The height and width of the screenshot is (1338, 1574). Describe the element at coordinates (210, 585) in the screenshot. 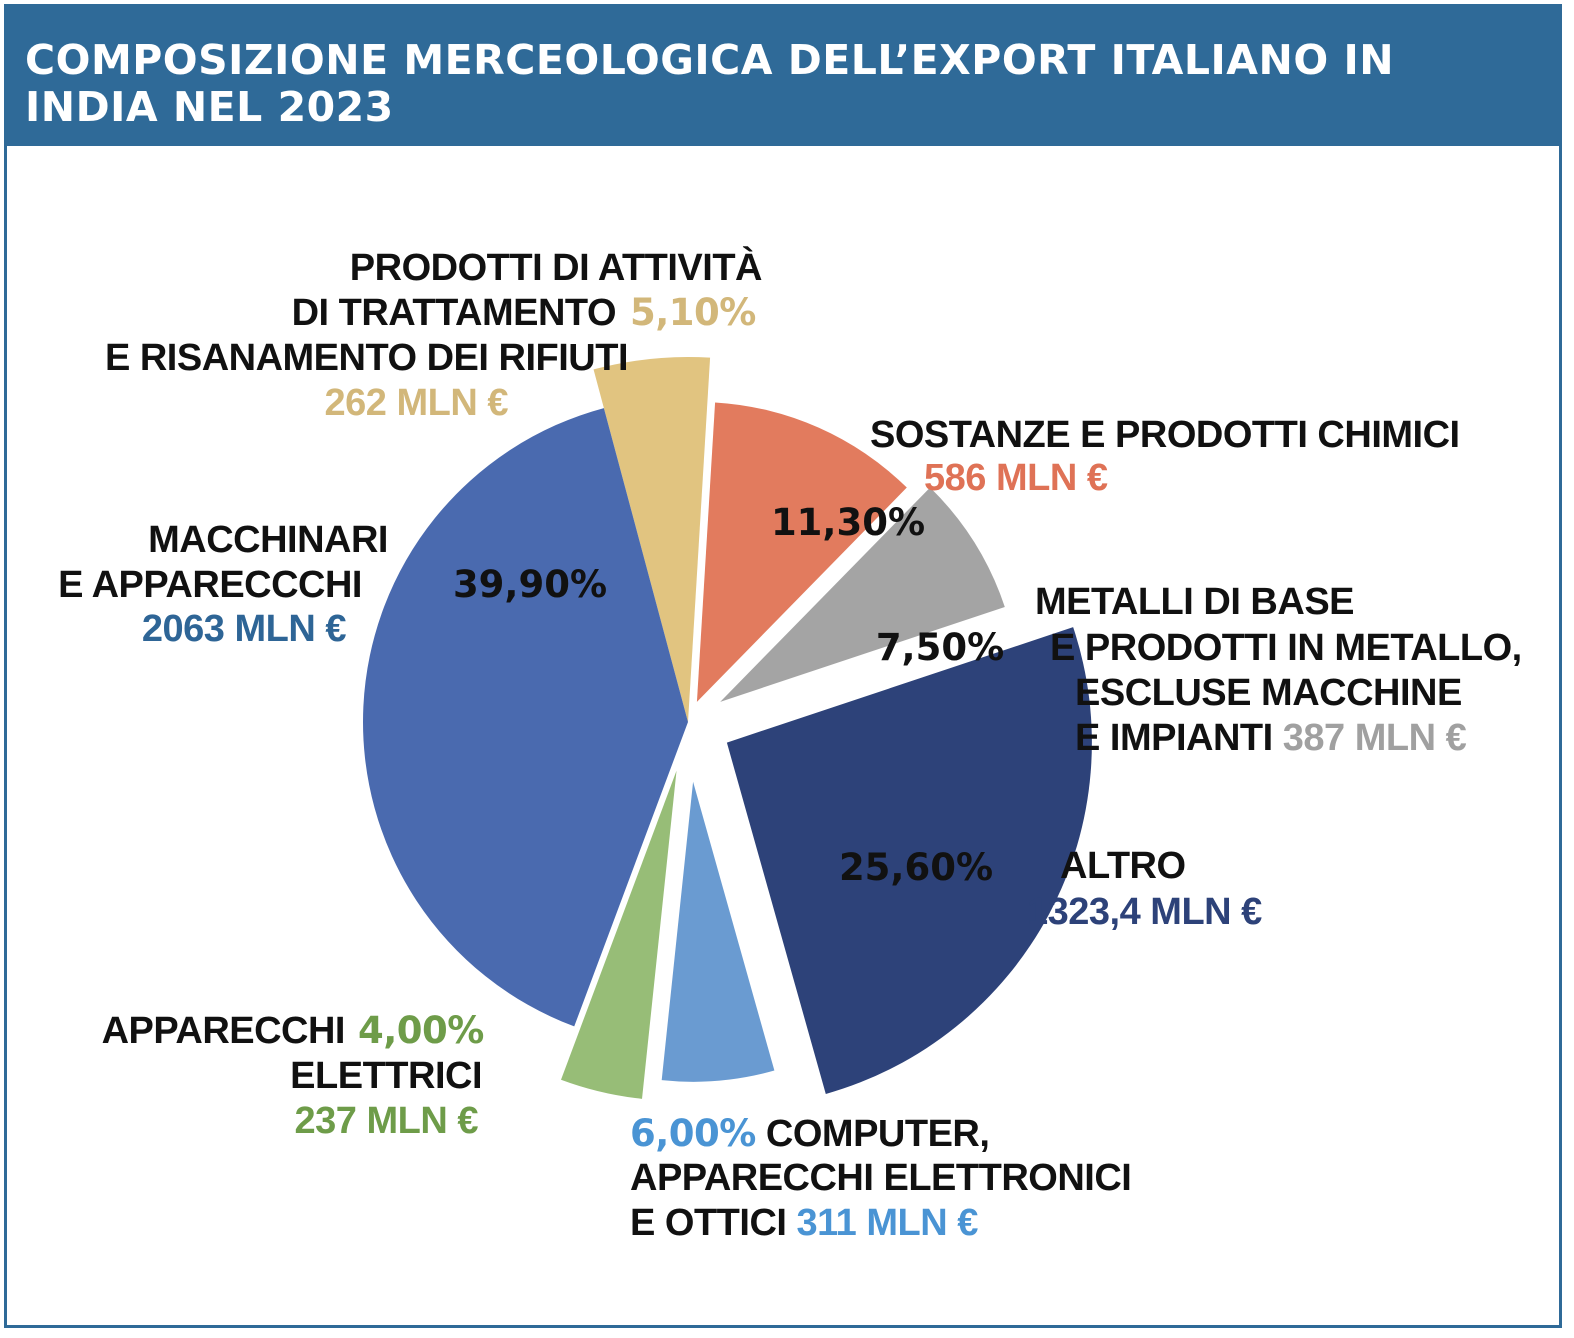

I see `label-macchinari-line2: E APPARECCCHI` at that location.